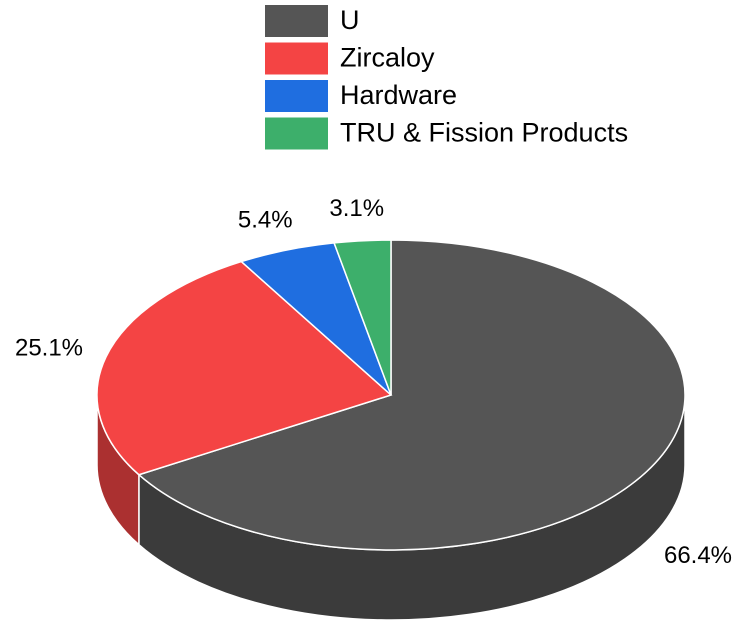 Image resolution: width=750 pixels, height=639 pixels. Describe the element at coordinates (387, 58) in the screenshot. I see `legend-label: Zircaloy` at that location.